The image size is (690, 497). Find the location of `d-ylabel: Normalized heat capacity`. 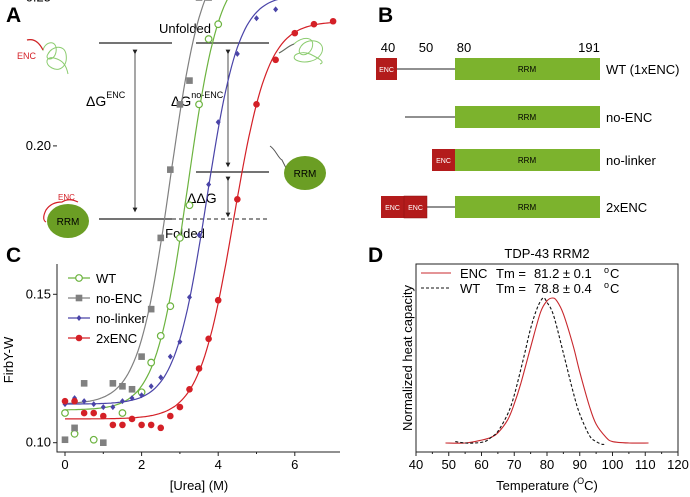

d-ylabel: Normalized heat capacity is located at coordinates (407, 358).